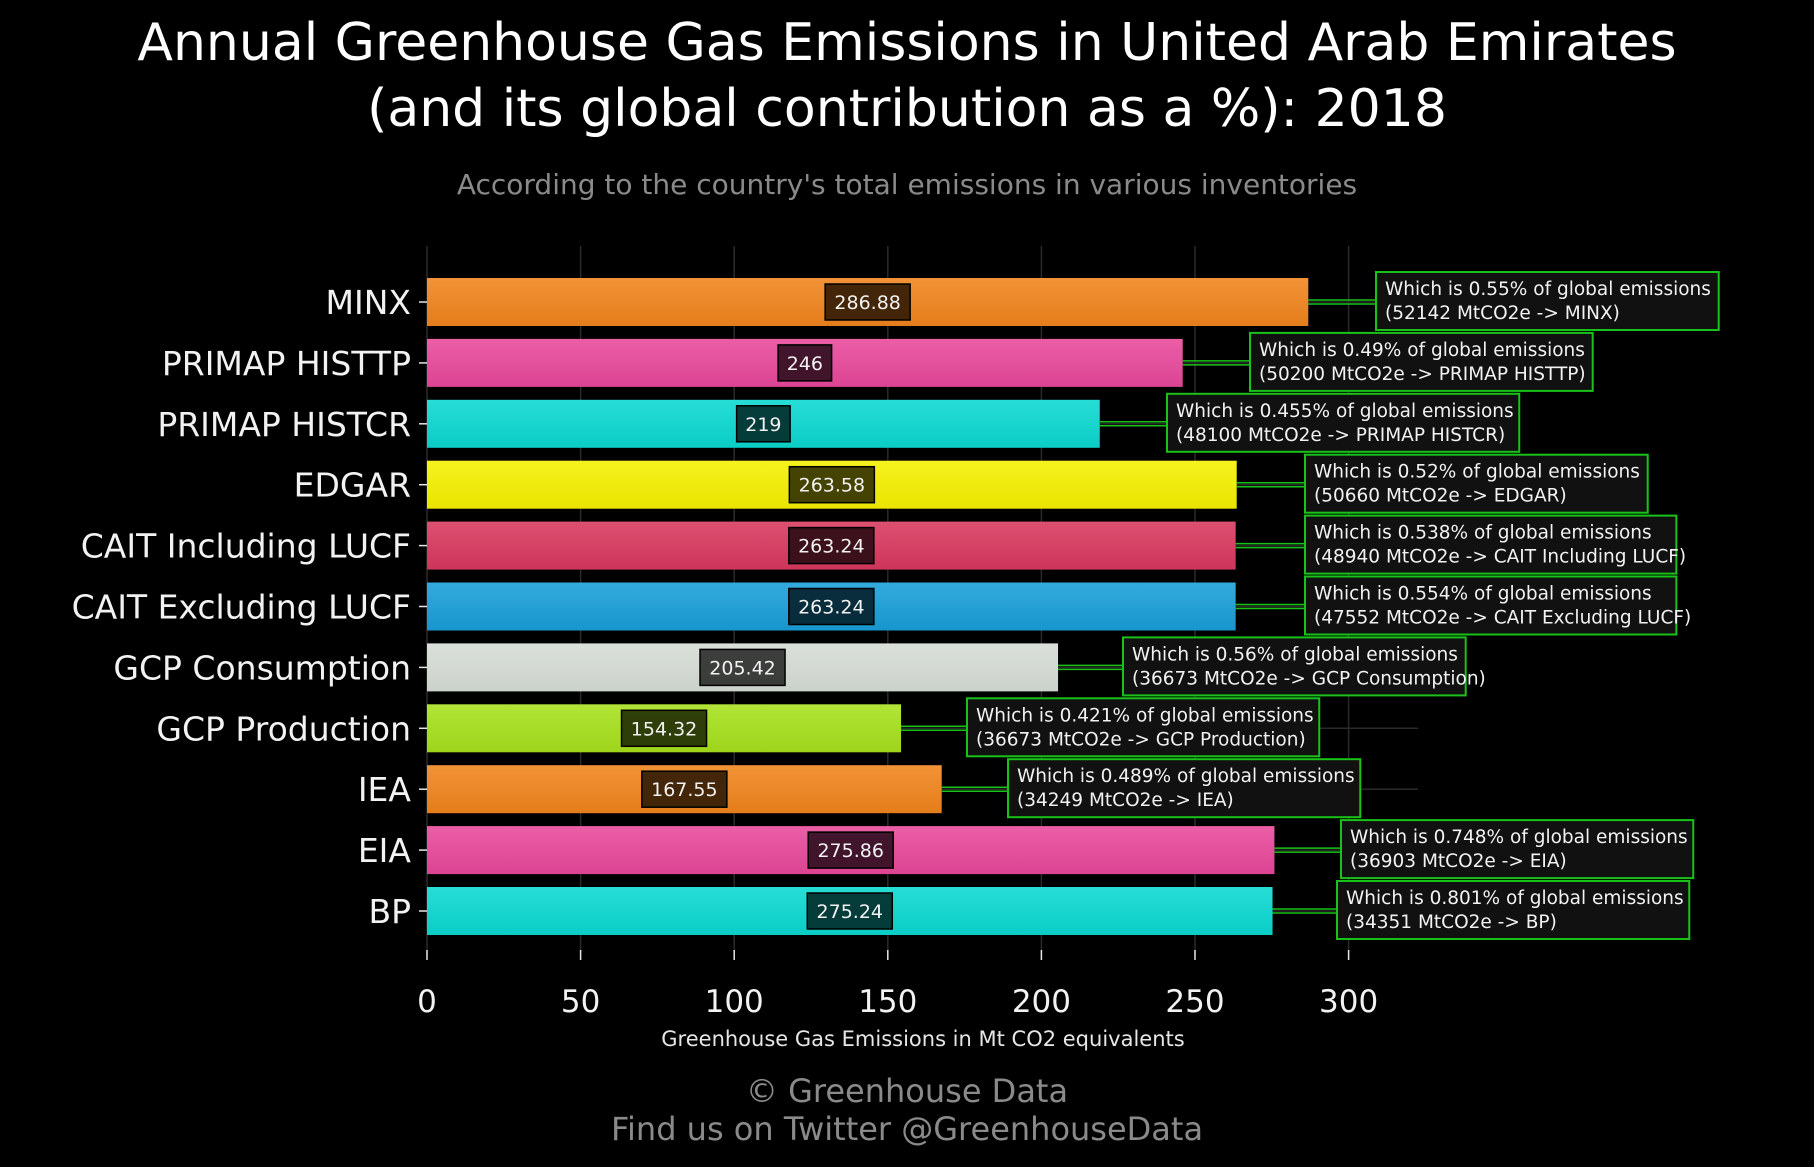 Image resolution: width=1814 pixels, height=1167 pixels. I want to click on category-label: PRIMAP HISTCR, so click(284, 424).